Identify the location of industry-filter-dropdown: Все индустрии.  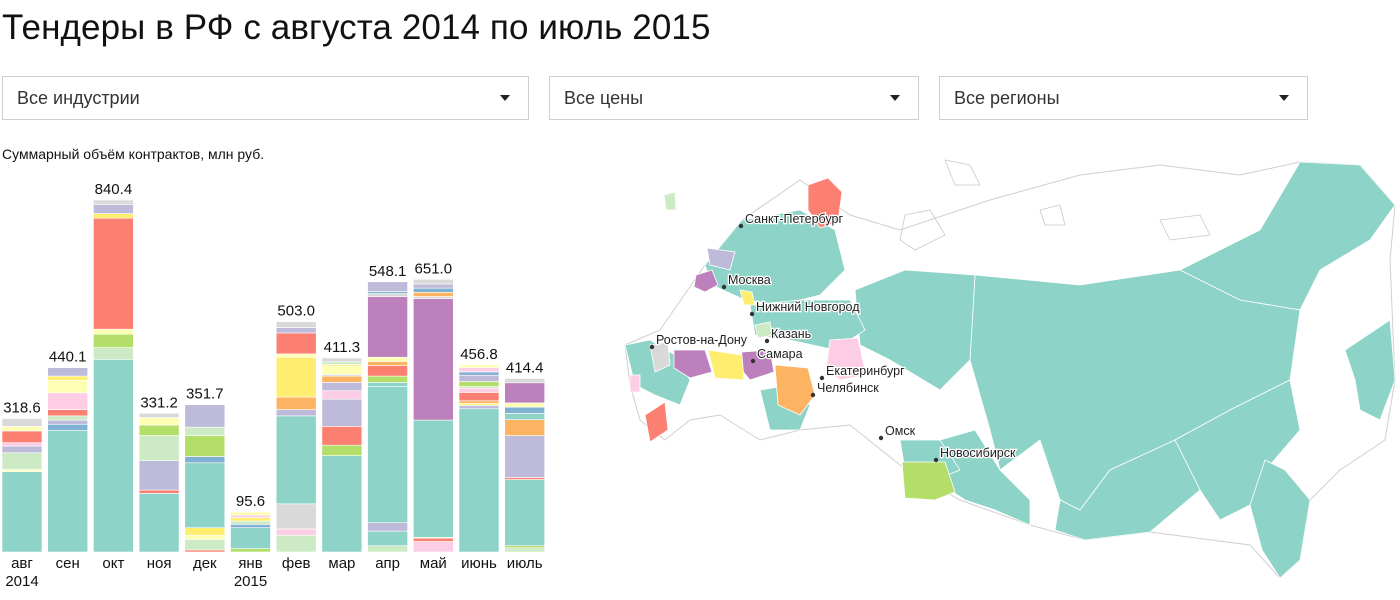
(265, 98).